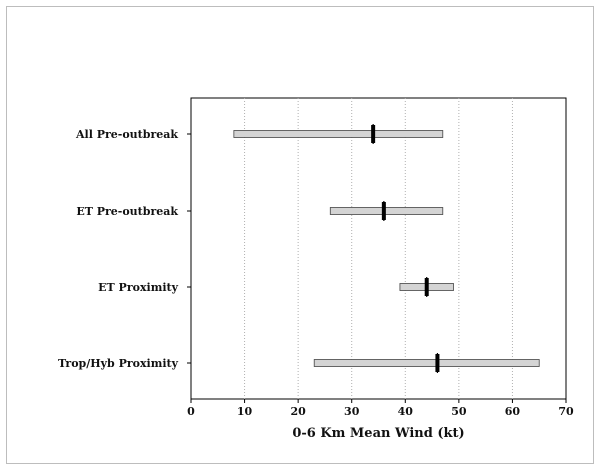 This screenshot has height=470, width=601. What do you see at coordinates (191, 411) in the screenshot?
I see `x-tick-label: 0` at bounding box center [191, 411].